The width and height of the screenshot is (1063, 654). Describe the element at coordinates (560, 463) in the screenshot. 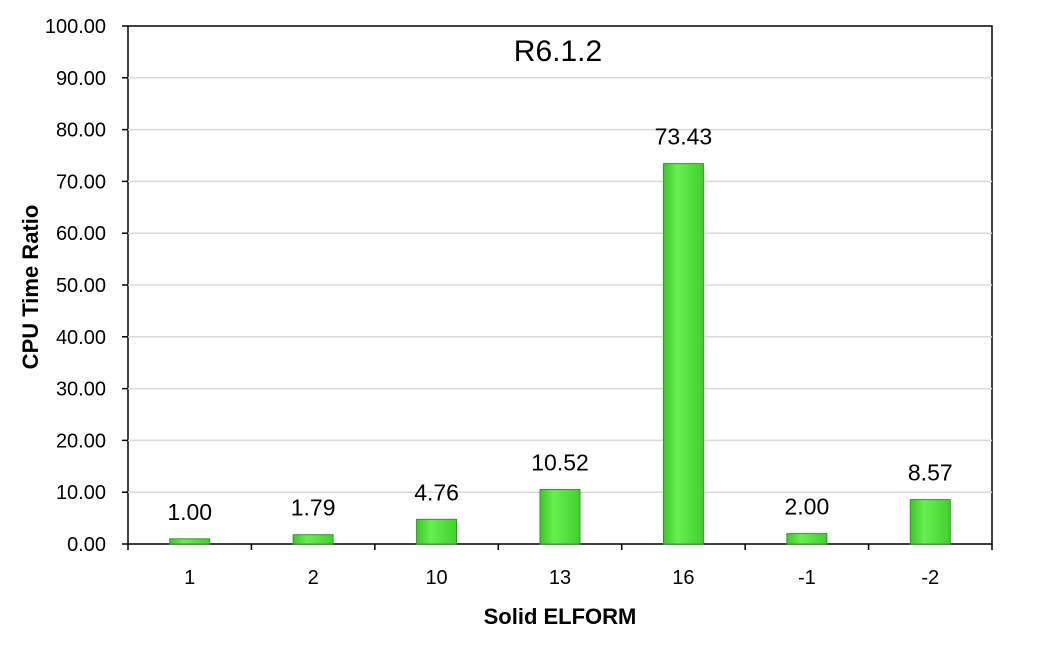

I see `data-label: 10.52` at that location.